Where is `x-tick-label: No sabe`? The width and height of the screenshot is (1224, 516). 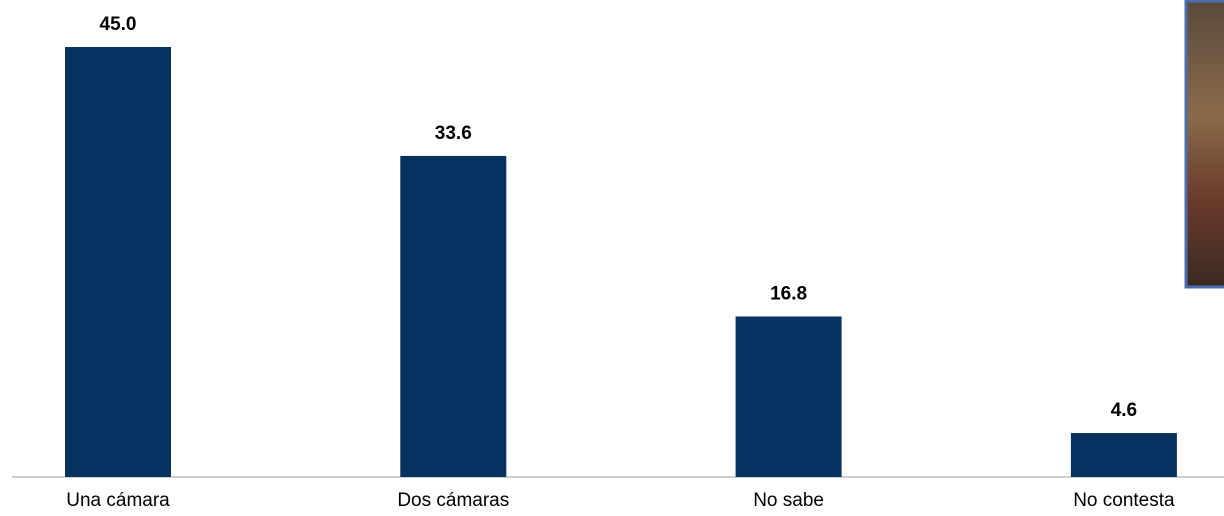 x-tick-label: No sabe is located at coordinates (788, 500).